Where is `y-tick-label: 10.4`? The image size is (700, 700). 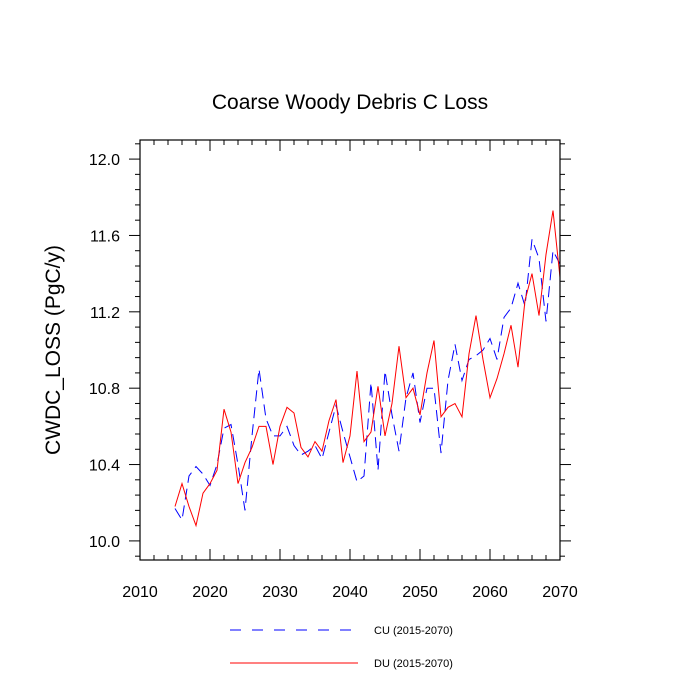 y-tick-label: 10.4 is located at coordinates (104, 466).